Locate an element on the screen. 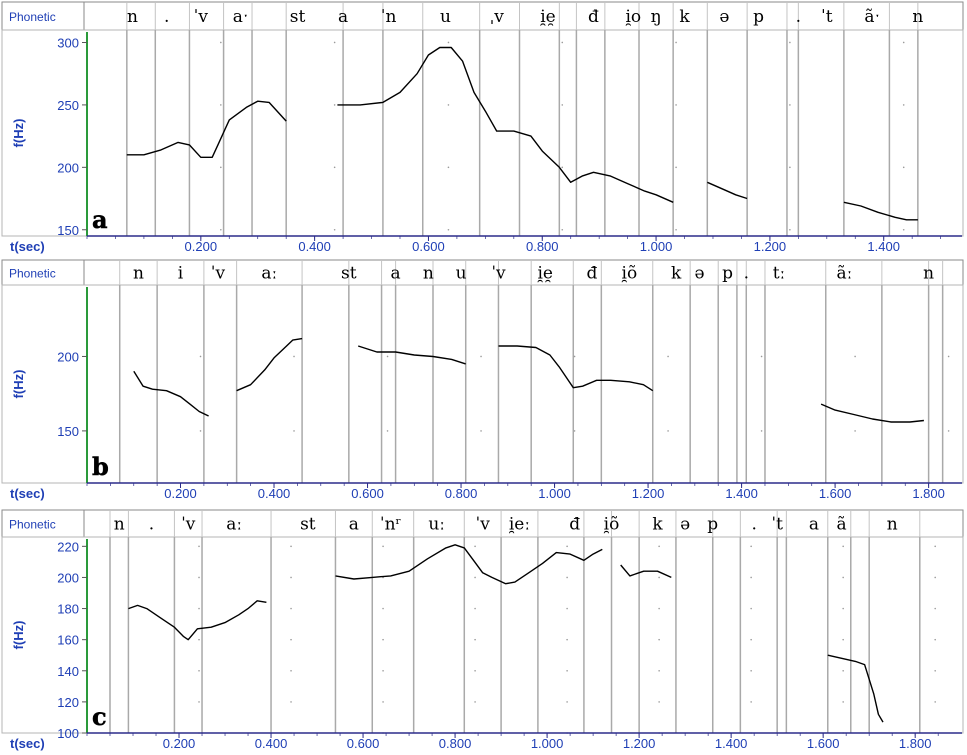 This screenshot has width=967, height=755. panel-letter: b is located at coordinates (100, 466).